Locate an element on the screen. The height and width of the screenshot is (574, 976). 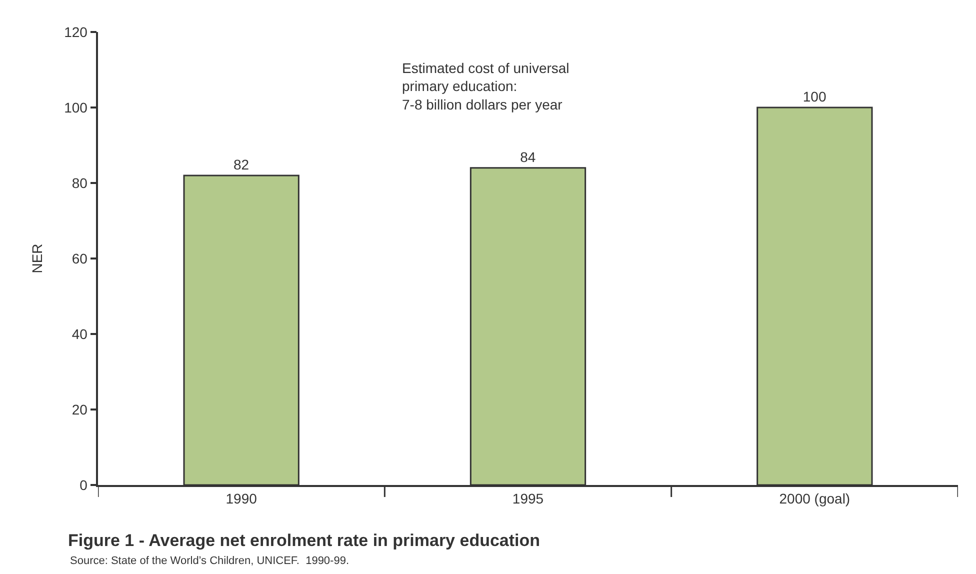
y-tick-label: 40 is located at coordinates (80, 334).